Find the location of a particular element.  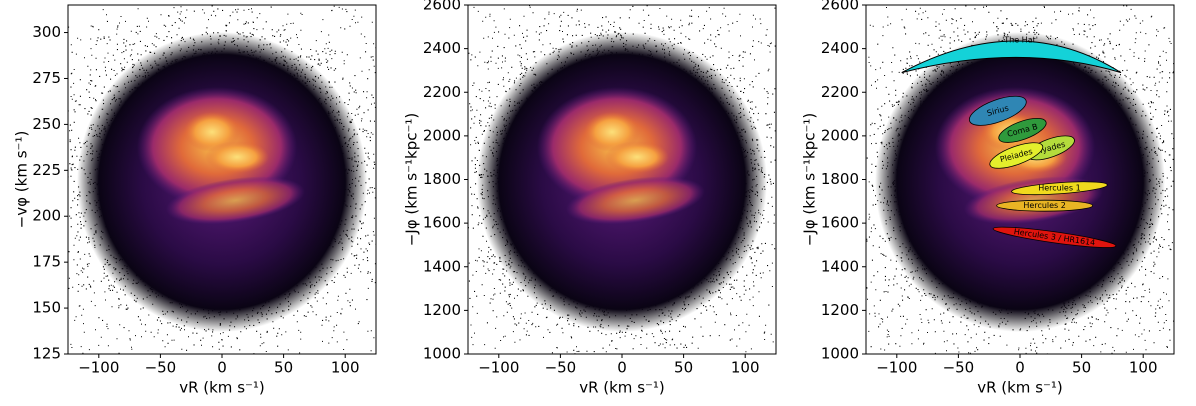

y-tick-label: 150 is located at coordinates (46, 308).